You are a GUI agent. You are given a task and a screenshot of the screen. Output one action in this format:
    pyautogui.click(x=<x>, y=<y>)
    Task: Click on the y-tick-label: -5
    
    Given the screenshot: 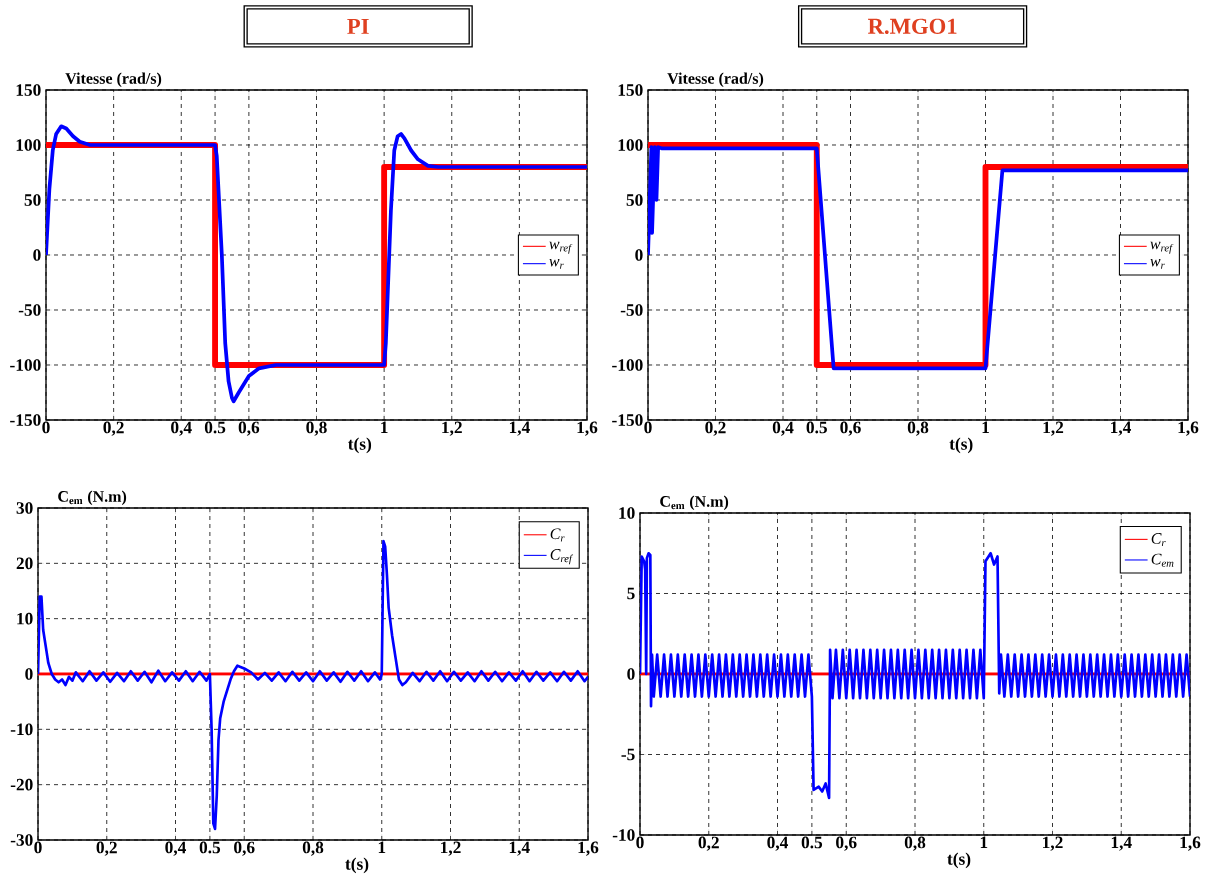 What is the action you would take?
    pyautogui.click(x=628, y=754)
    